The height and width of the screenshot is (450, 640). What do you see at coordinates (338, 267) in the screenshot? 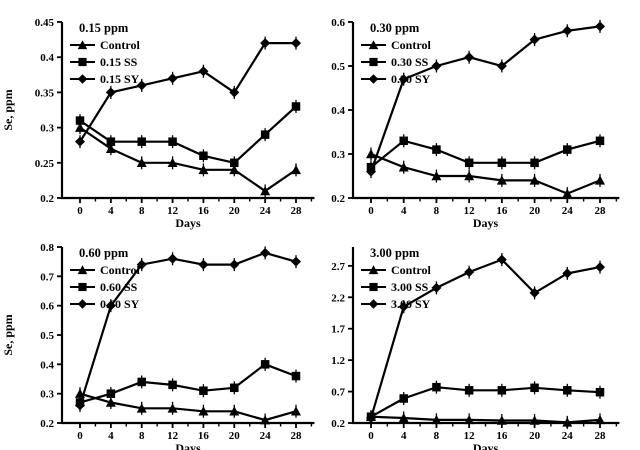
I see `y-tick-label: 2.7` at bounding box center [338, 267].